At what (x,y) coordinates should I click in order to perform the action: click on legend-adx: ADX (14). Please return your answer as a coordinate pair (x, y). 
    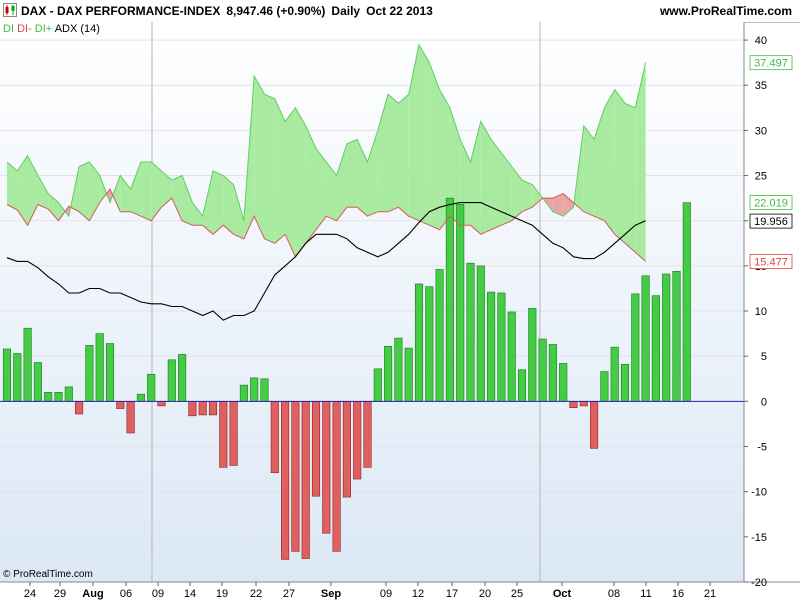
    Looking at the image, I should click on (77, 29).